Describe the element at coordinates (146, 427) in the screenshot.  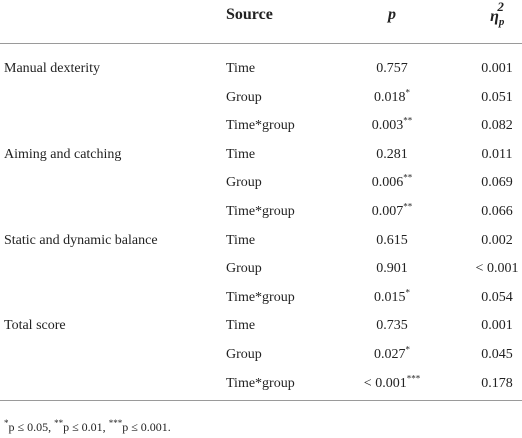
I see `note-text: p ≤ 0.001.` at that location.